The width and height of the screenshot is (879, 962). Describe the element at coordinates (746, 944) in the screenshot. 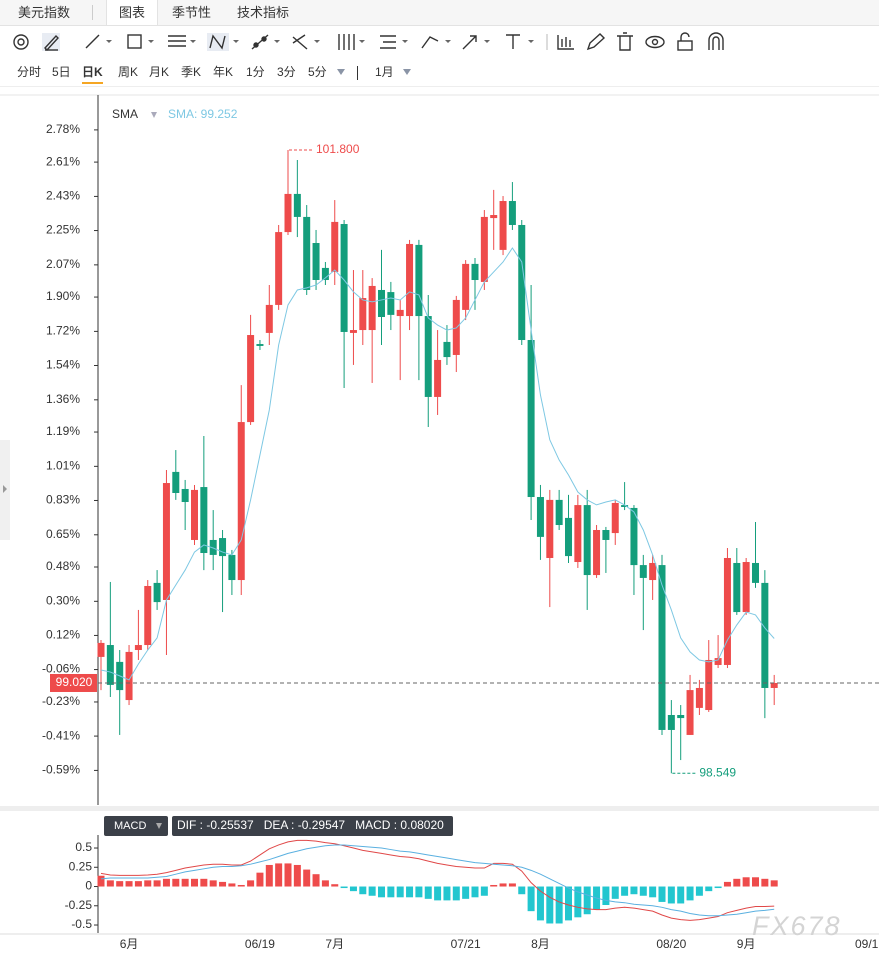

I see `x-tick-label: 9月` at that location.